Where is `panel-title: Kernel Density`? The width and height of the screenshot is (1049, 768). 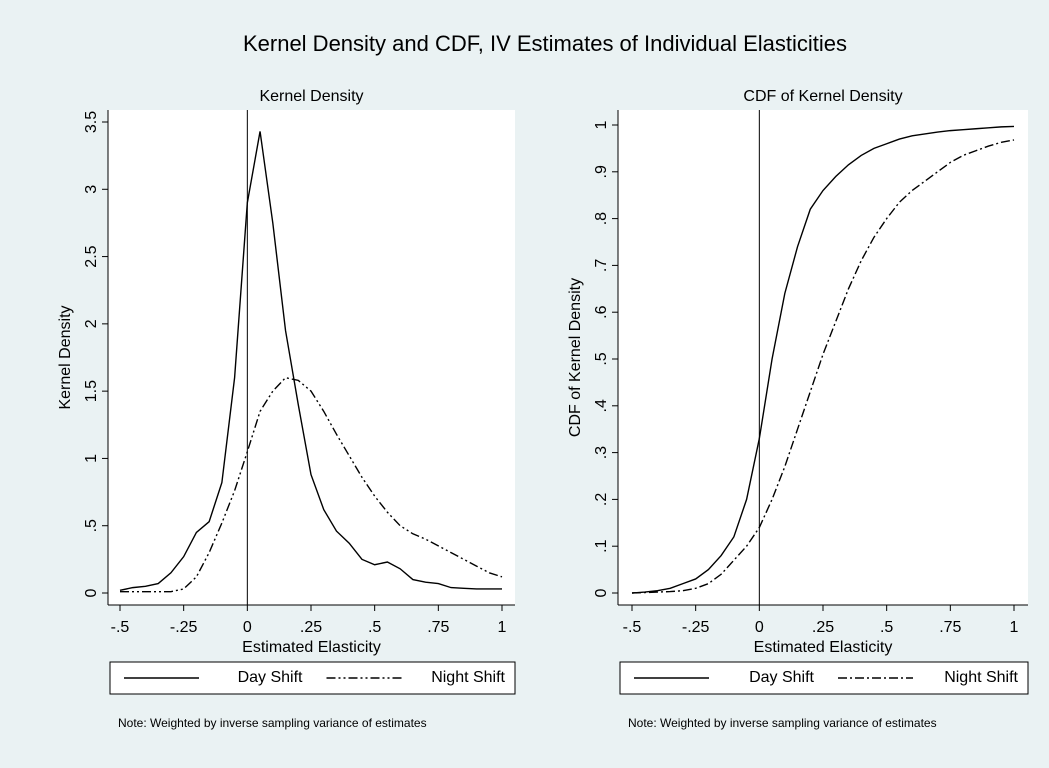
panel-title: Kernel Density is located at coordinates (311, 96).